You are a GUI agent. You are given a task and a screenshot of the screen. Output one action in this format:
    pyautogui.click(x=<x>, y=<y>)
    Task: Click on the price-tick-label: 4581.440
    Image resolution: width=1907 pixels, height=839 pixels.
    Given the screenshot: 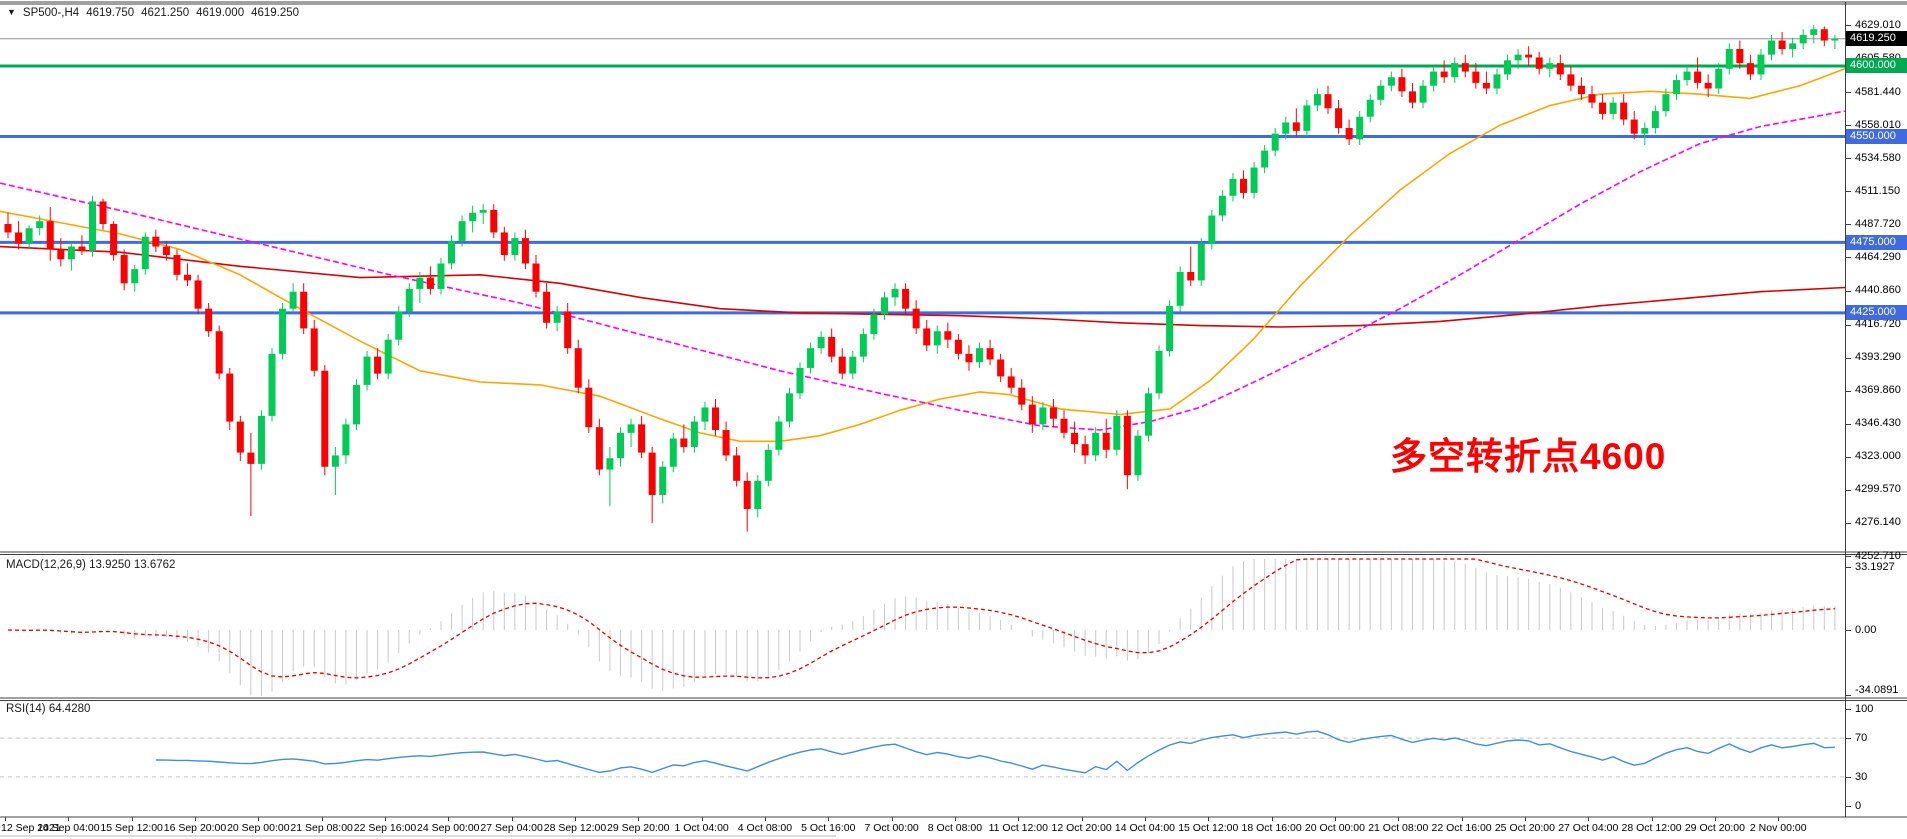 What is the action you would take?
    pyautogui.click(x=1878, y=91)
    